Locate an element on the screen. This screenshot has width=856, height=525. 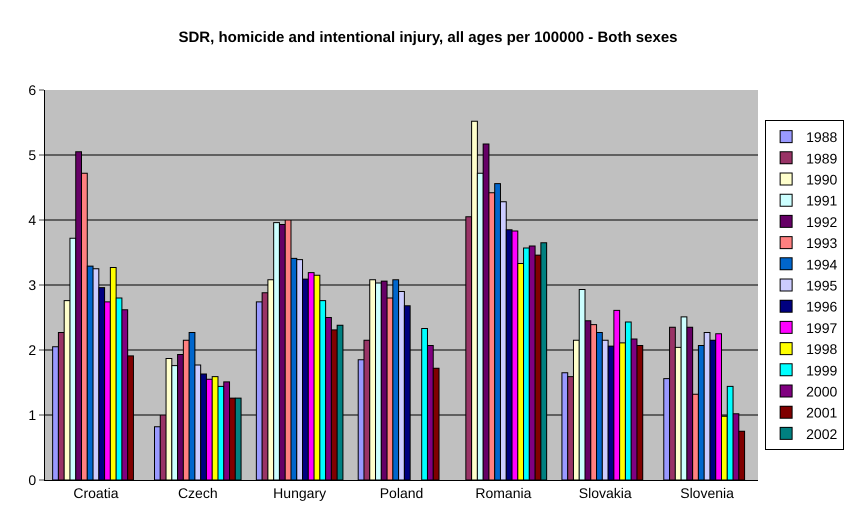
x-tick-label: Slovenia is located at coordinates (707, 492).